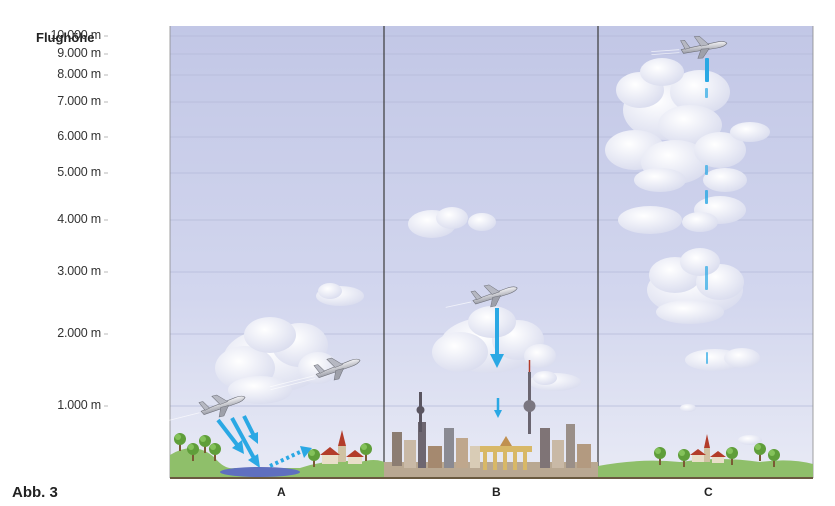 Image resolution: width=835 pixels, height=506 pixels. Describe the element at coordinates (506, 453) in the screenshot. I see `brandenburg-gate-icon` at that location.